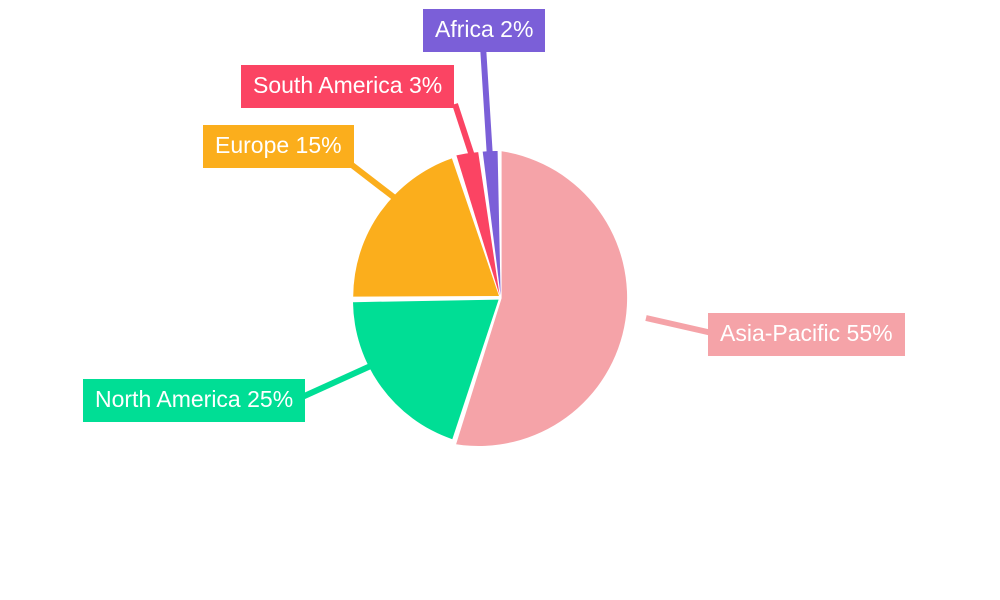  I want to click on leader-line-europe, so click(374, 182).